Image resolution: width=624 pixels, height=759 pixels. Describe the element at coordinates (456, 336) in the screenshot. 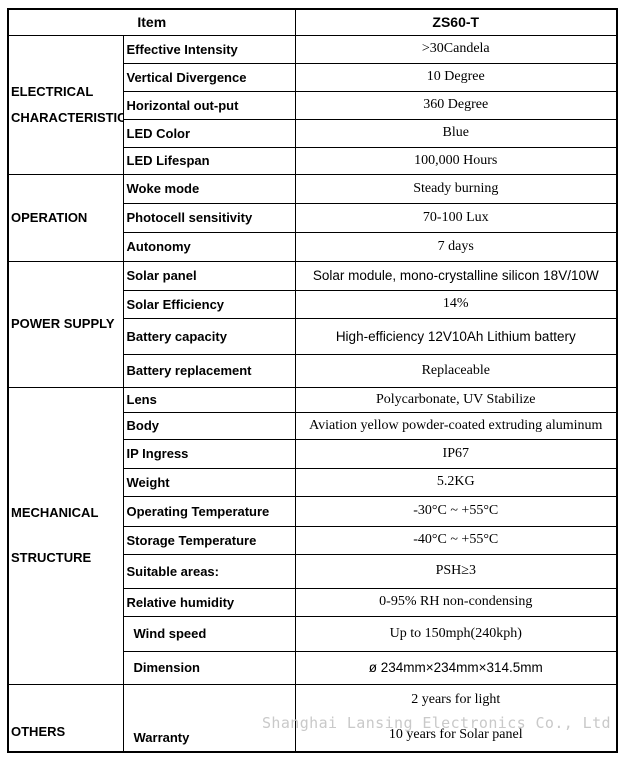

I see `value-cell: High-efficiency 12V10Ah Lithium battery` at that location.